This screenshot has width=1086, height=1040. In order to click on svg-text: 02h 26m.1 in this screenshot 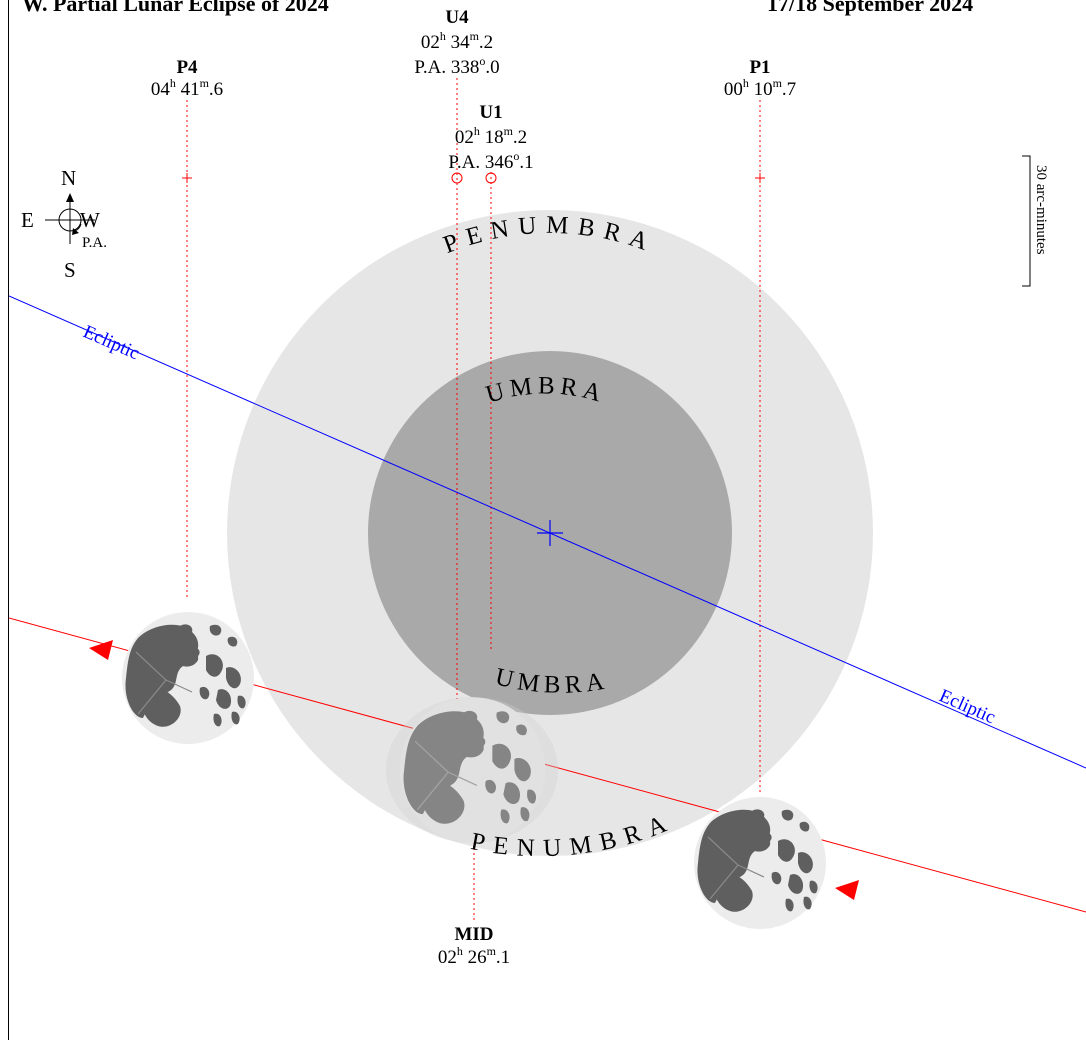, I will do `click(474, 956)`.